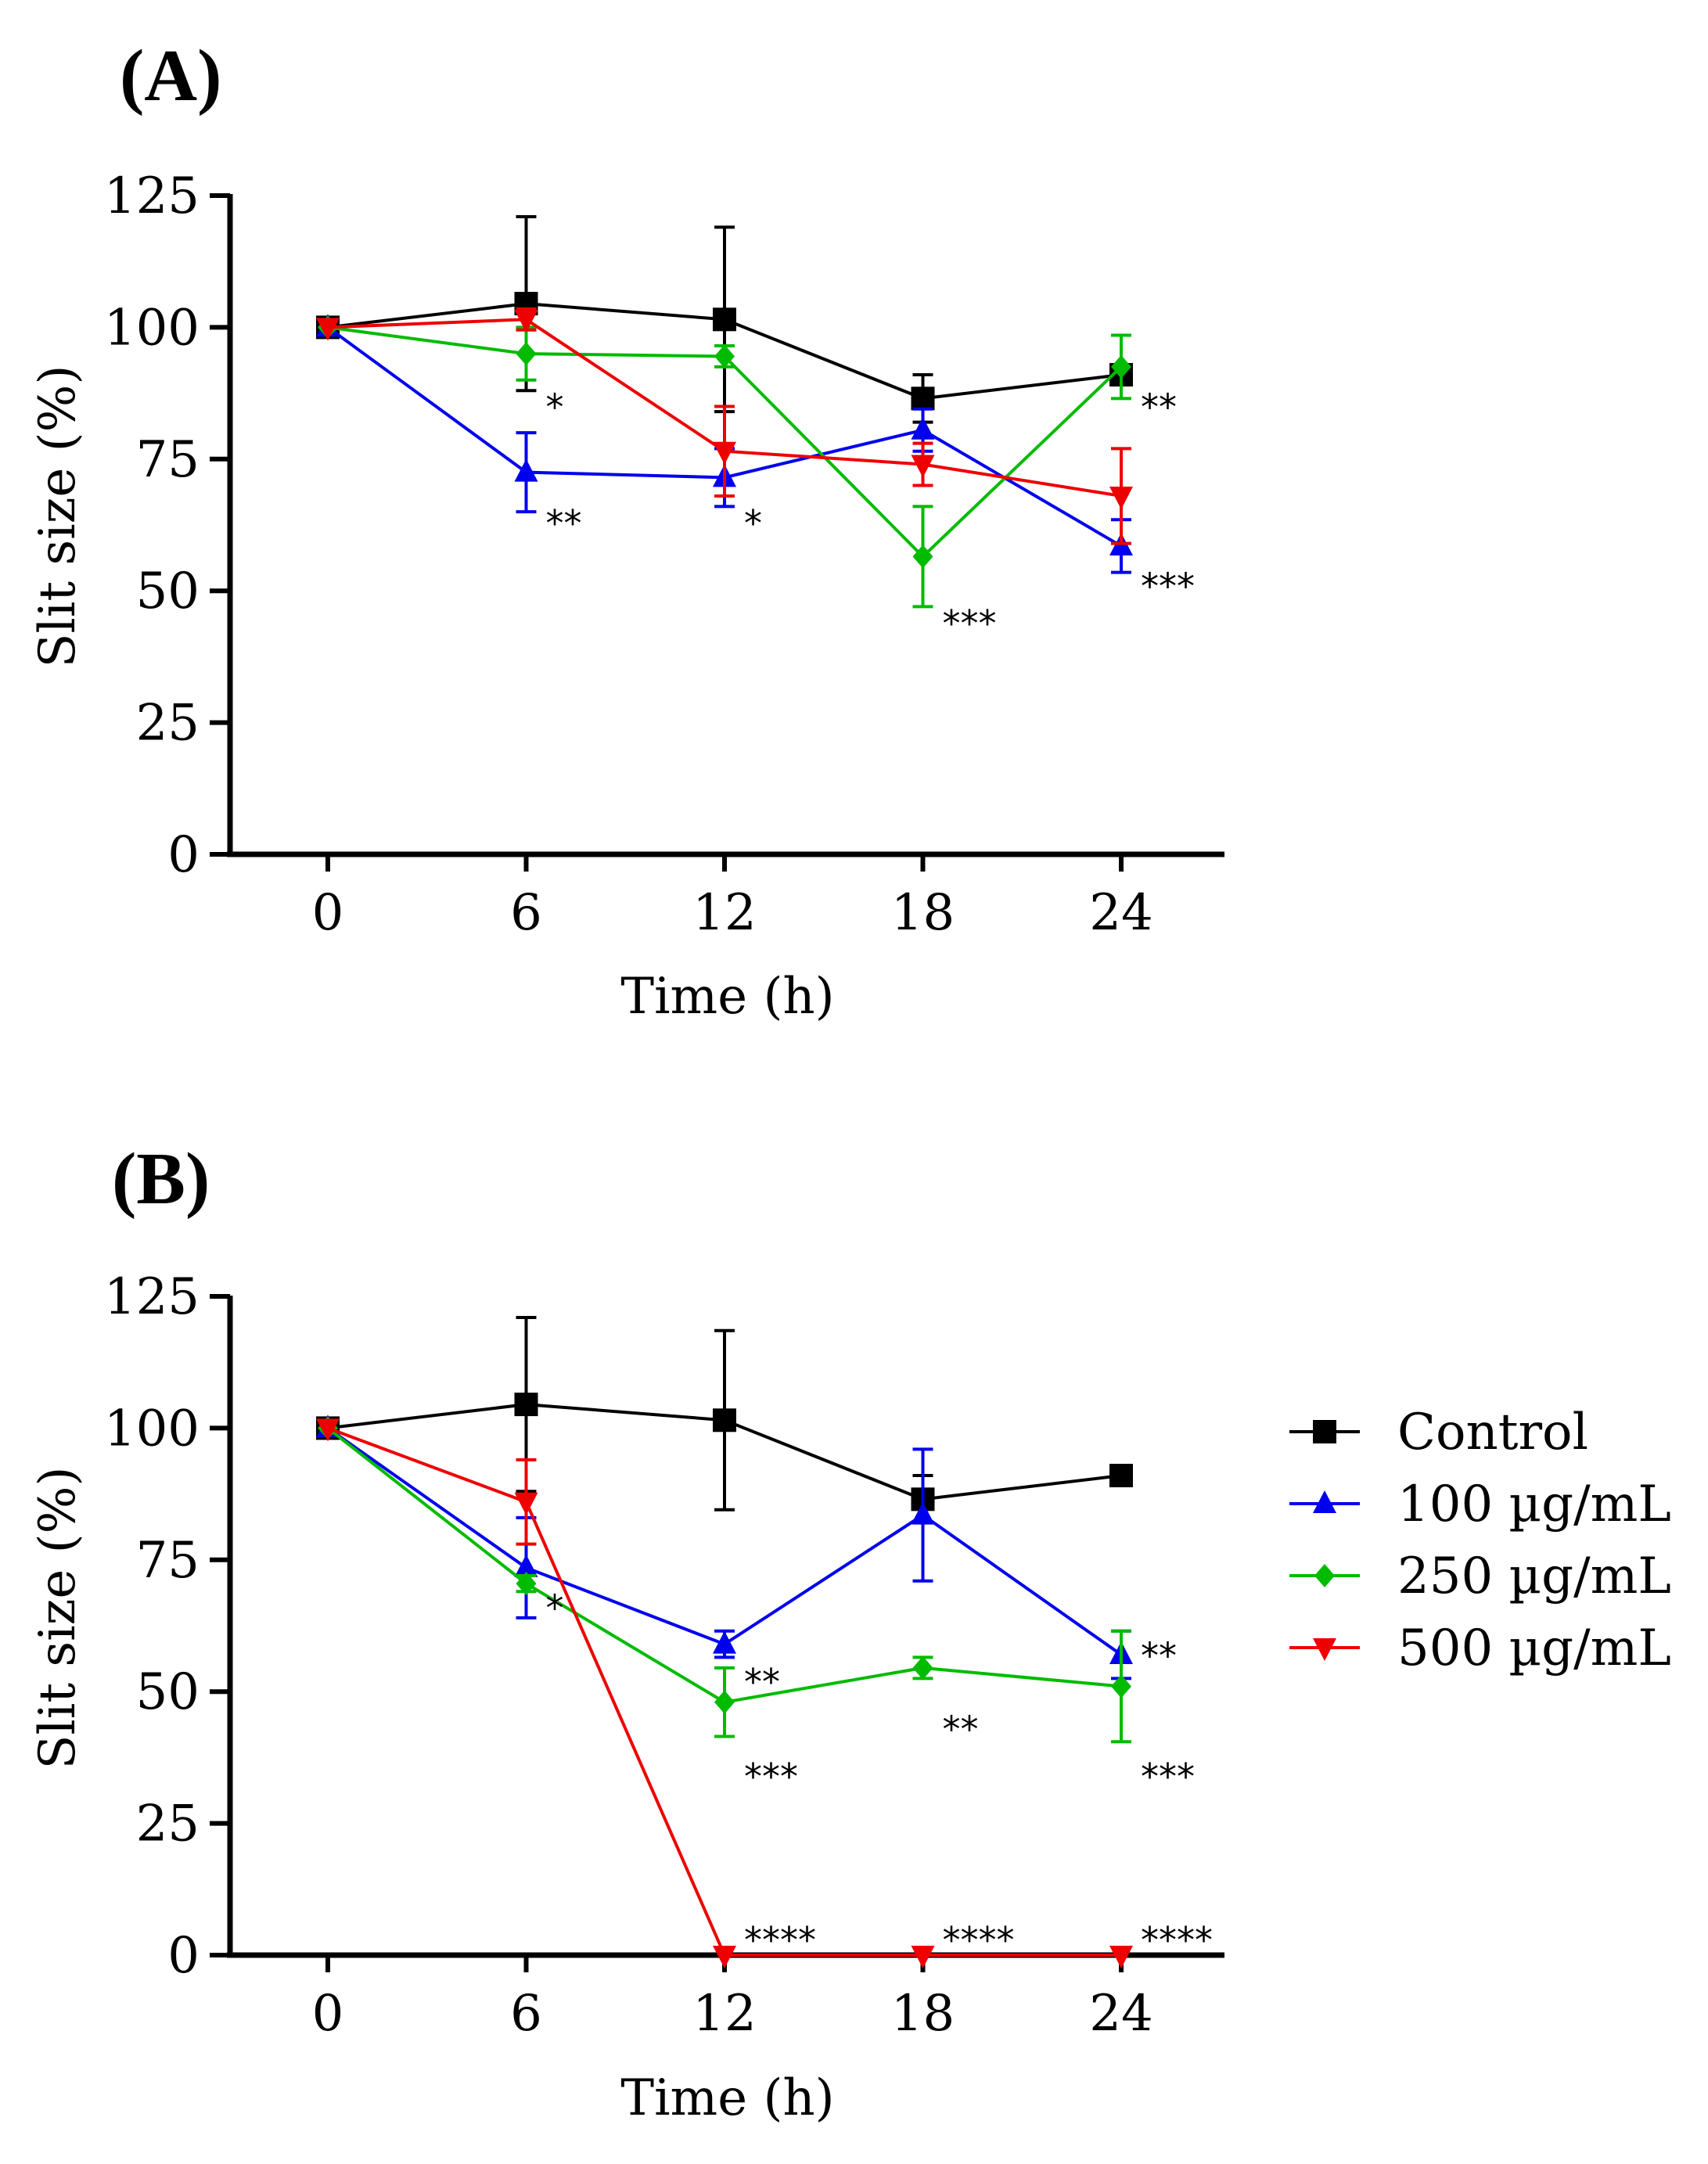 Image resolution: width=1708 pixels, height=2164 pixels. I want to click on panel-a-series-c250, so click(725, 462).